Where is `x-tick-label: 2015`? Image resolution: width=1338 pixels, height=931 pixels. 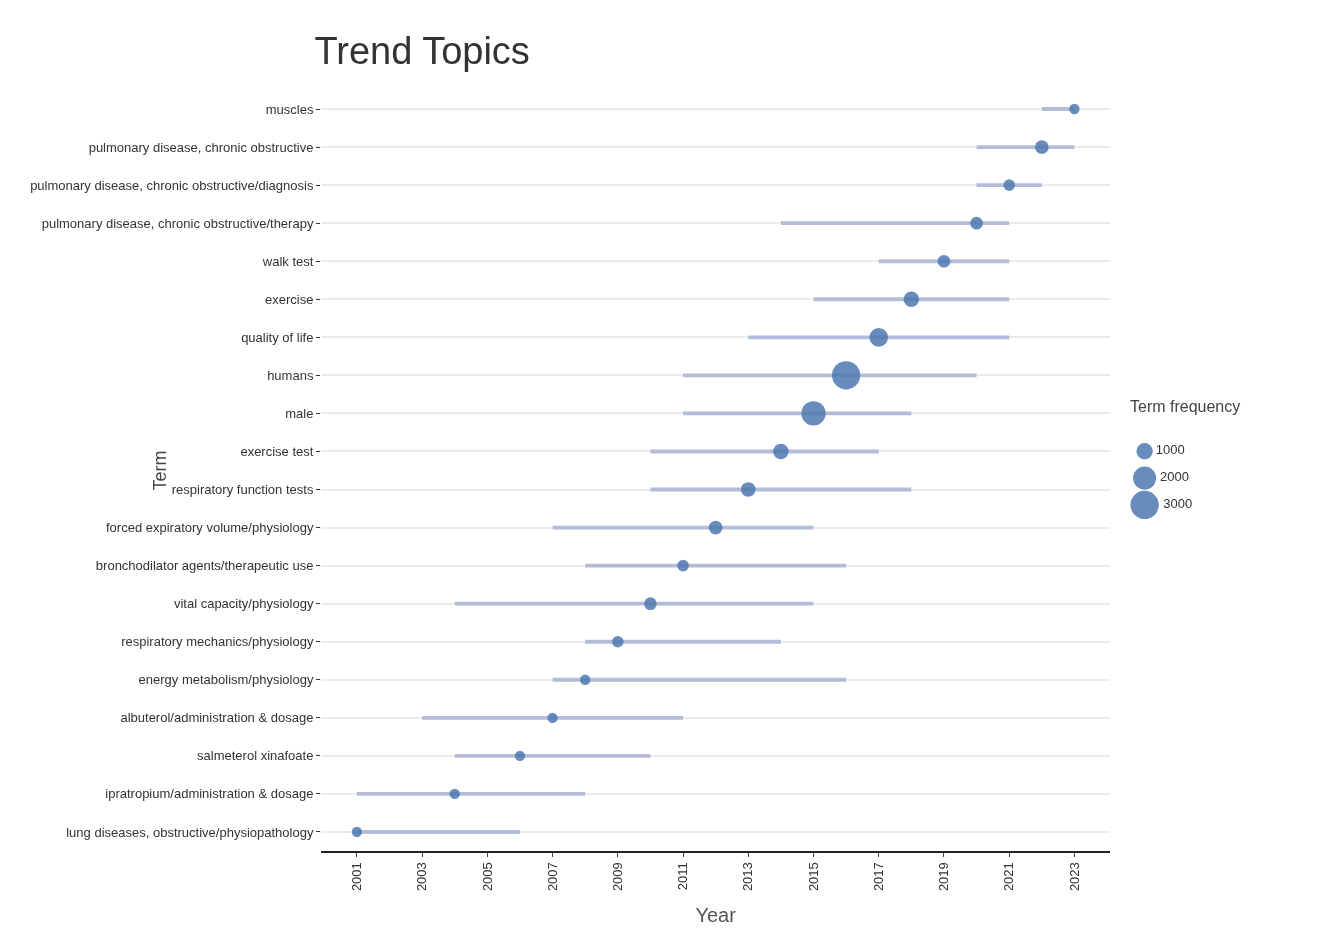 x-tick-label: 2015 is located at coordinates (813, 877).